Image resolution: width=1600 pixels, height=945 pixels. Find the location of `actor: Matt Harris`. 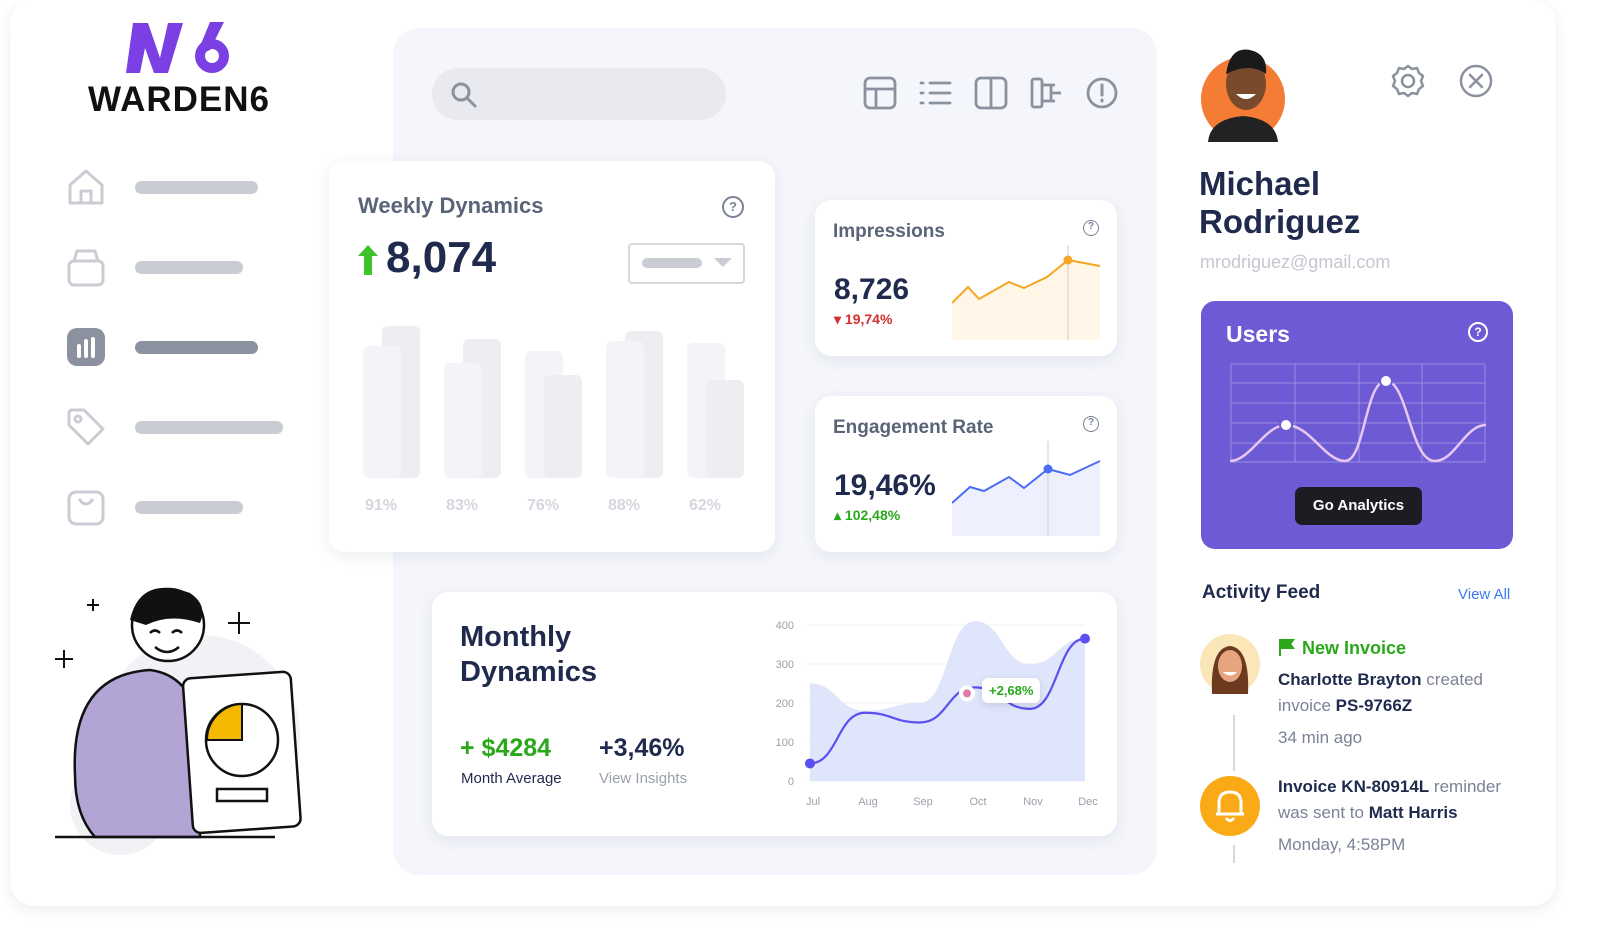

actor: Matt Harris is located at coordinates (1413, 812).